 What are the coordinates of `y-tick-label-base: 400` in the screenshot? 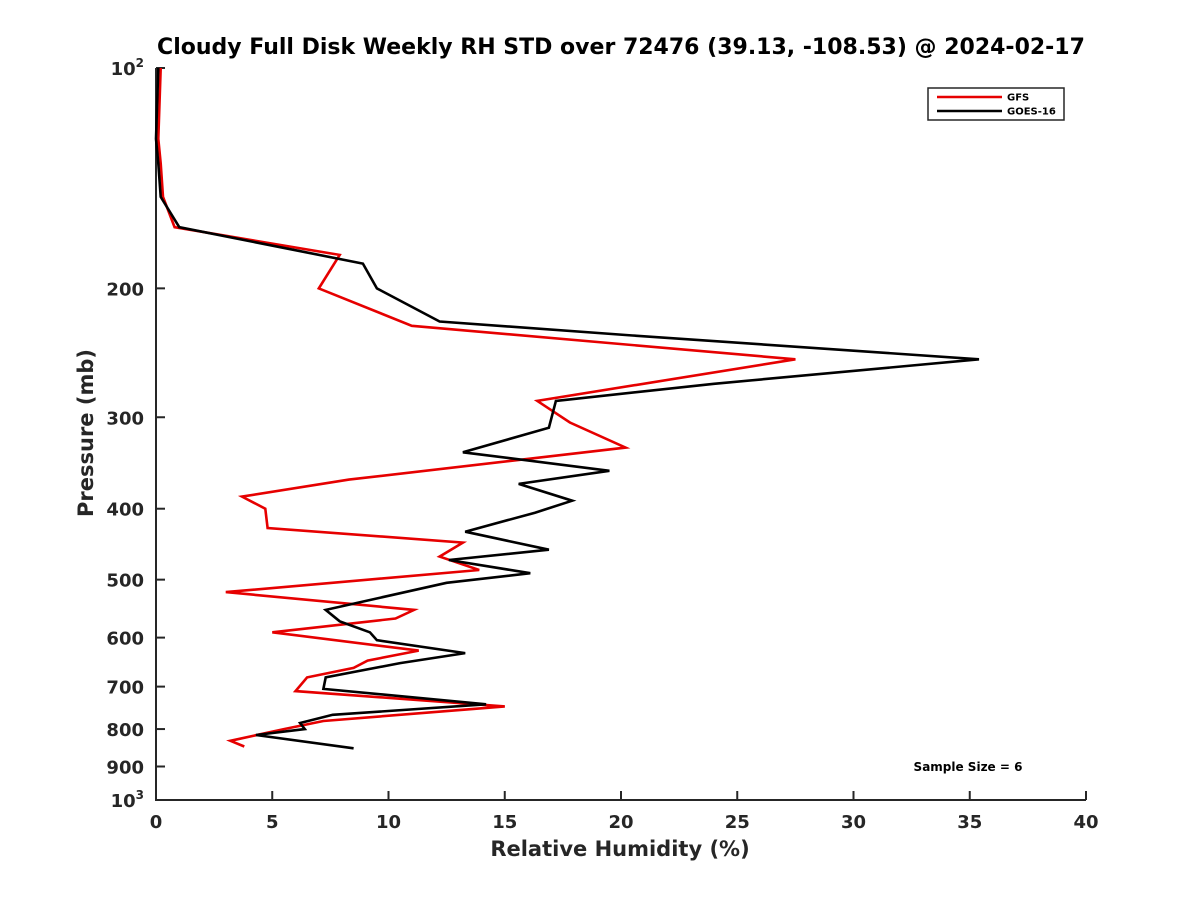 It's located at (125, 510).